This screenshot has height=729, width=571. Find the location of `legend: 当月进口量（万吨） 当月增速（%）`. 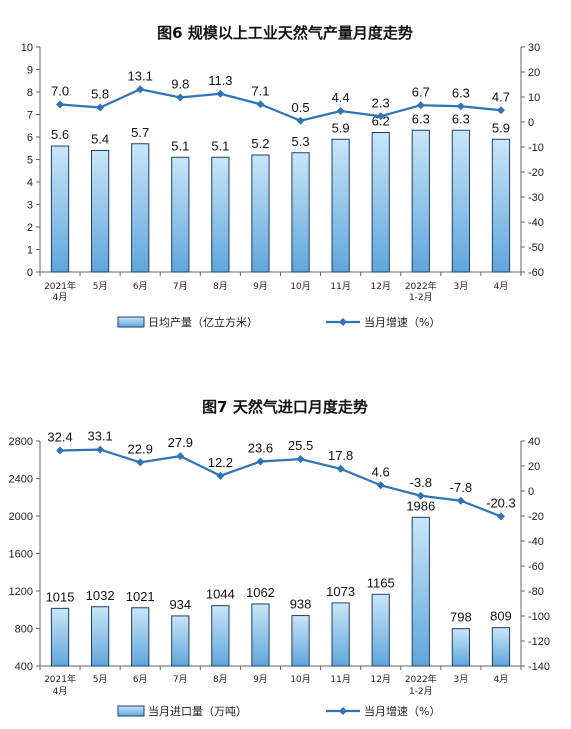

legend: 当月进口量（万吨） 当月增速（%） is located at coordinates (278, 711).